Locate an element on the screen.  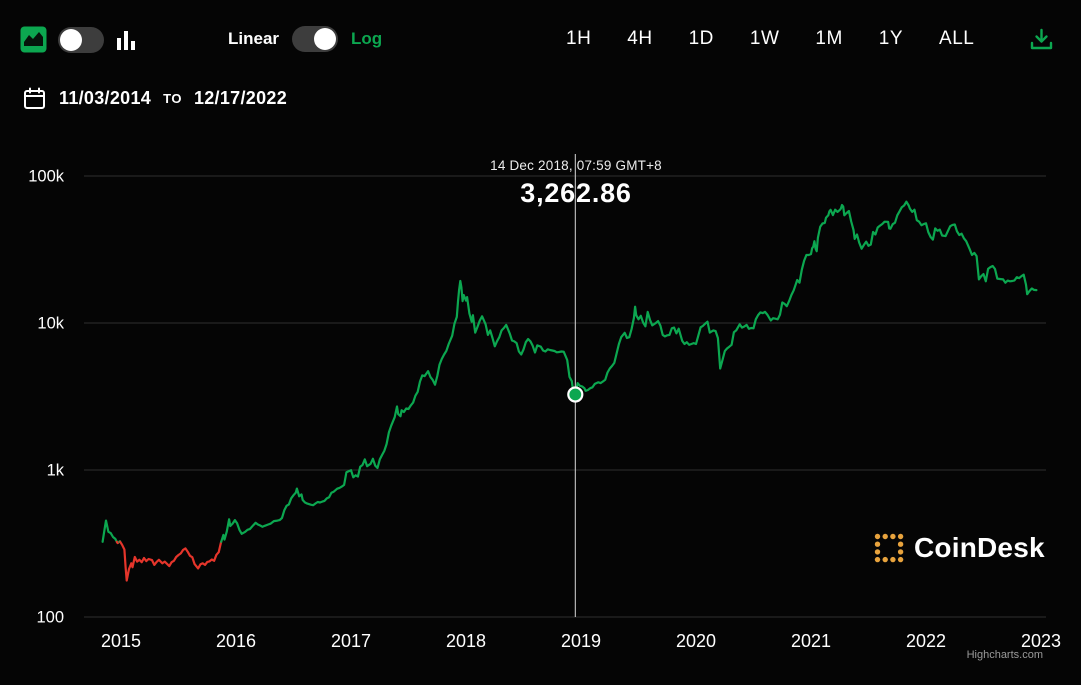
chart-type-group is located at coordinates (78, 39).